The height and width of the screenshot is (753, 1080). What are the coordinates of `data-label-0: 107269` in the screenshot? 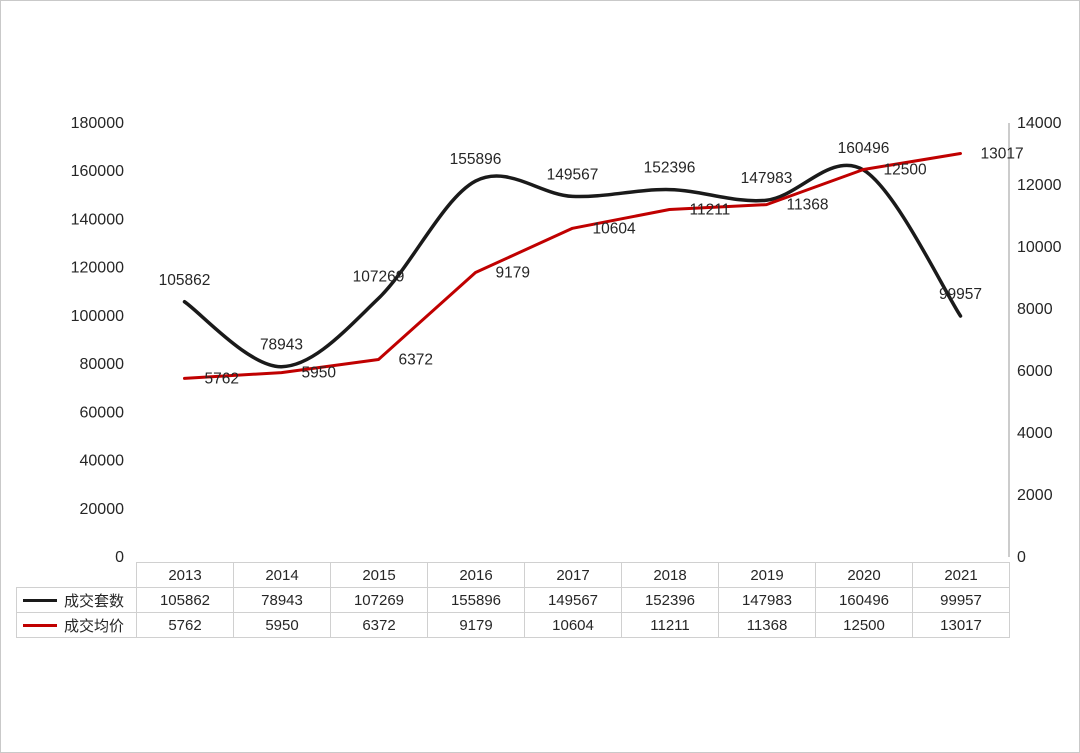 It's located at (379, 276).